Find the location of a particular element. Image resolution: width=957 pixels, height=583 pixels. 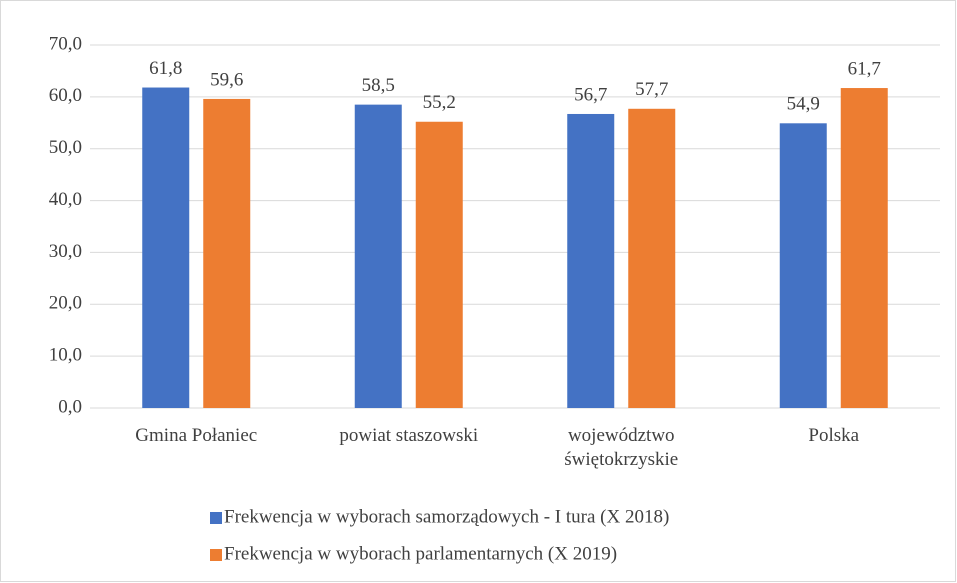

y-tick-label: 20,0 is located at coordinates (65, 303).